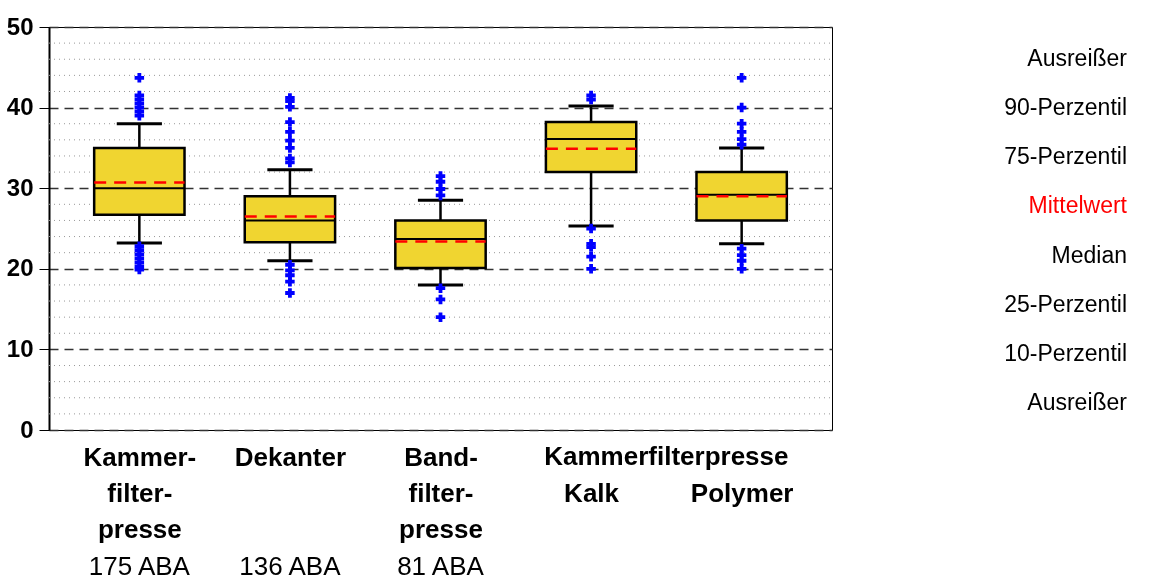  What do you see at coordinates (20, 268) in the screenshot?
I see `y-tick-label: 20` at bounding box center [20, 268].